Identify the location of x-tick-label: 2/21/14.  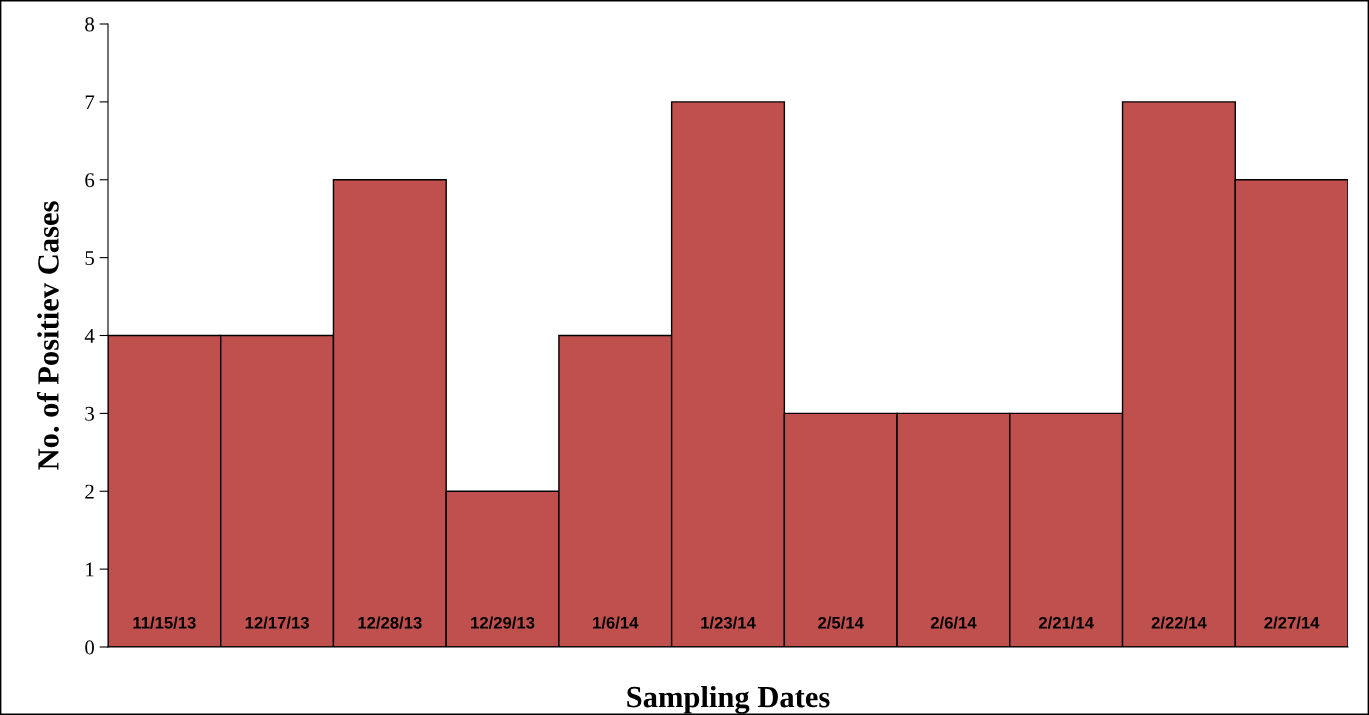
(1066, 622).